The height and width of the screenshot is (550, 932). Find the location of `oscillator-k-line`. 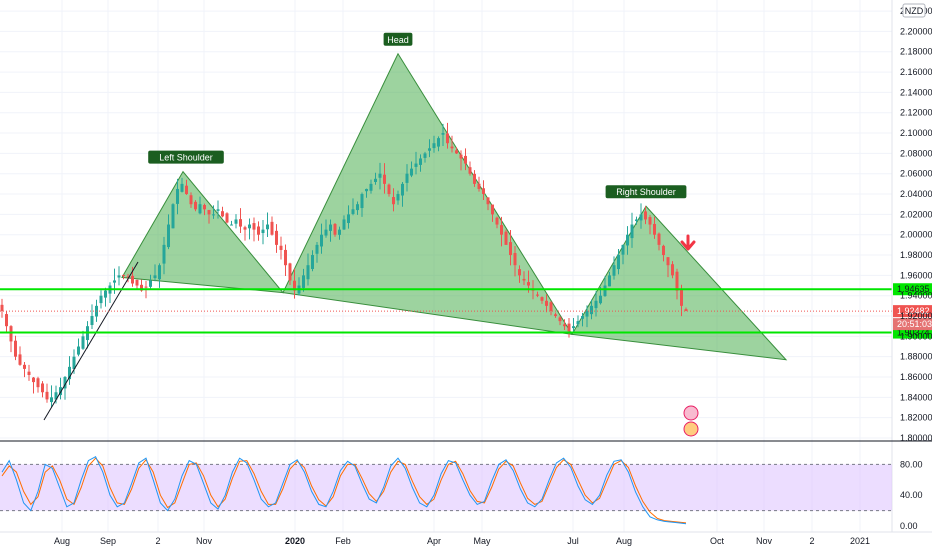

oscillator-k-line is located at coordinates (344, 490).